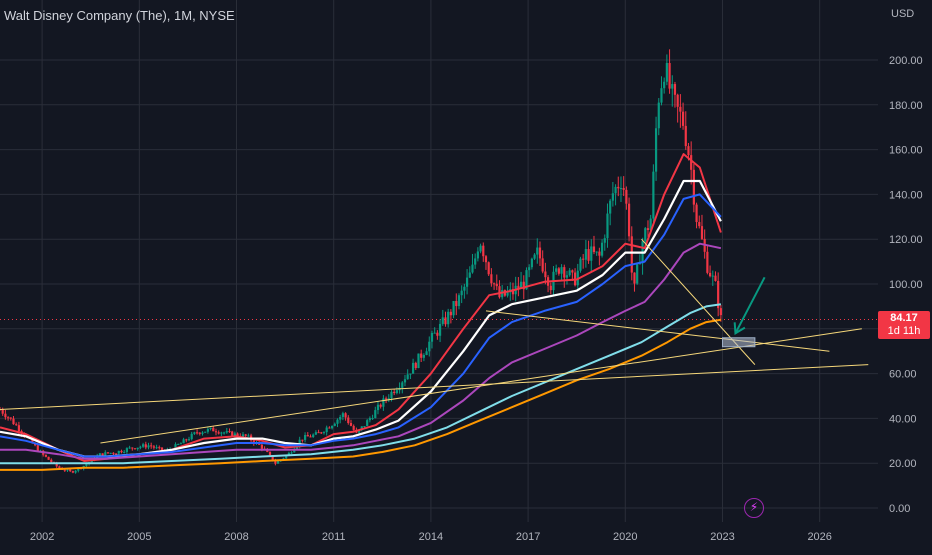 This screenshot has height=555, width=932. What do you see at coordinates (903, 464) in the screenshot?
I see `y-tick-label: 20.00` at bounding box center [903, 464].